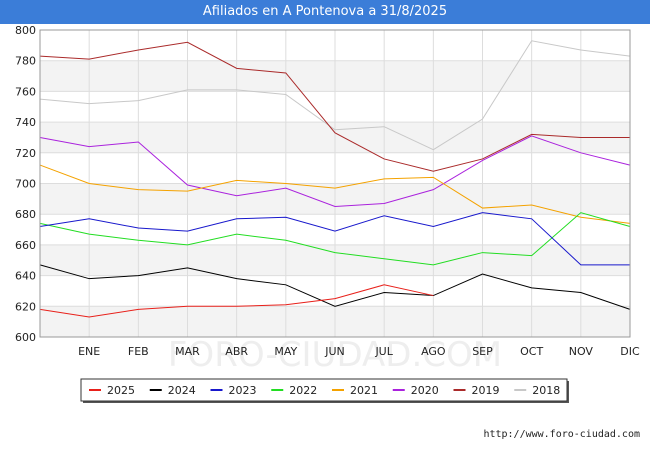  What do you see at coordinates (187, 351) in the screenshot?
I see `x-tick-label: MAR` at bounding box center [187, 351].